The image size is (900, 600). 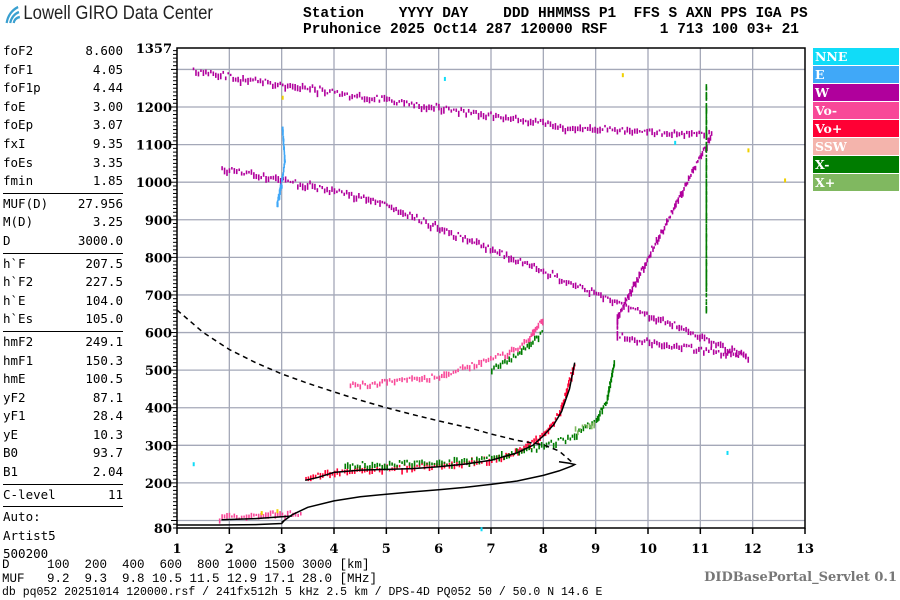 What do you see at coordinates (26, 203) in the screenshot?
I see `param-name: MUF(D)` at bounding box center [26, 203].